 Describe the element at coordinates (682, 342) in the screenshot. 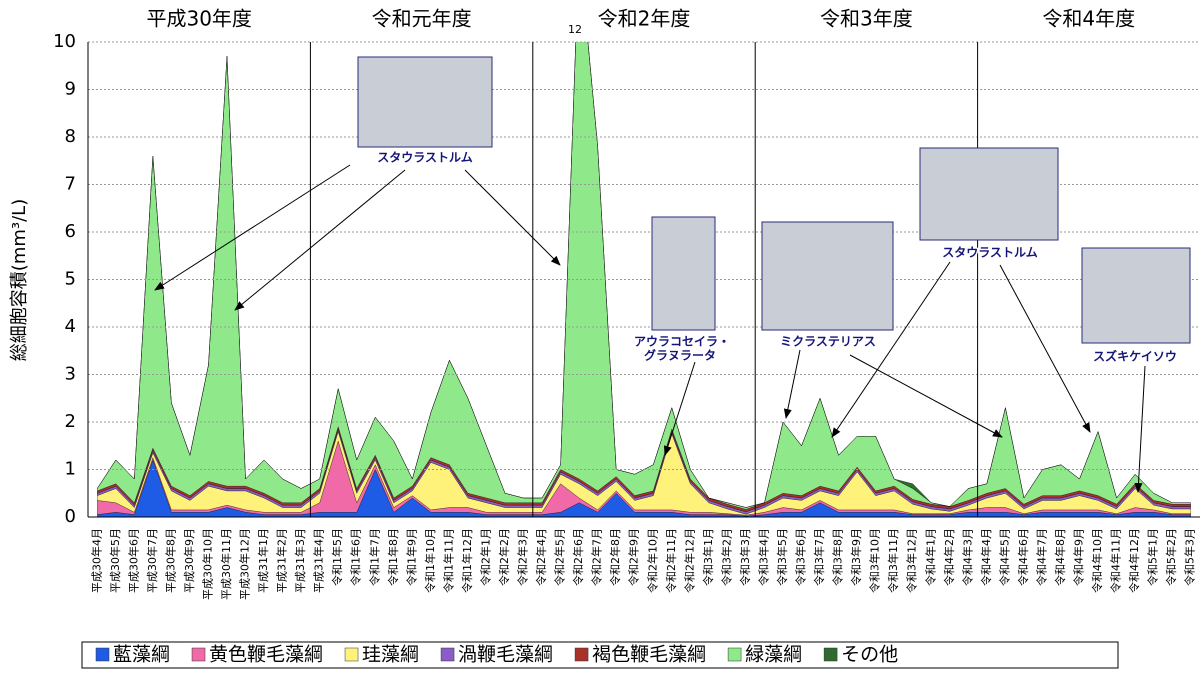

I see `annotation: アウラコセイラ・` at that location.